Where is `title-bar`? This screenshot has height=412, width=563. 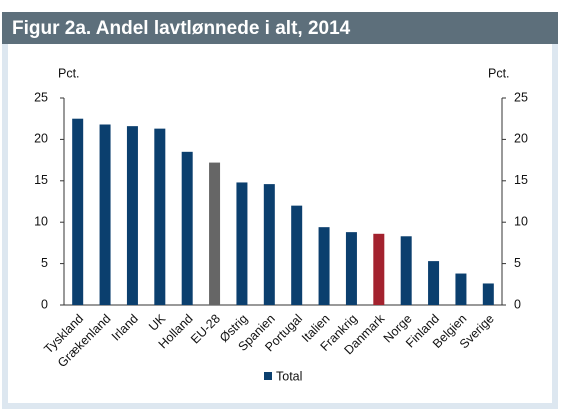 title-bar is located at coordinates (280, 28).